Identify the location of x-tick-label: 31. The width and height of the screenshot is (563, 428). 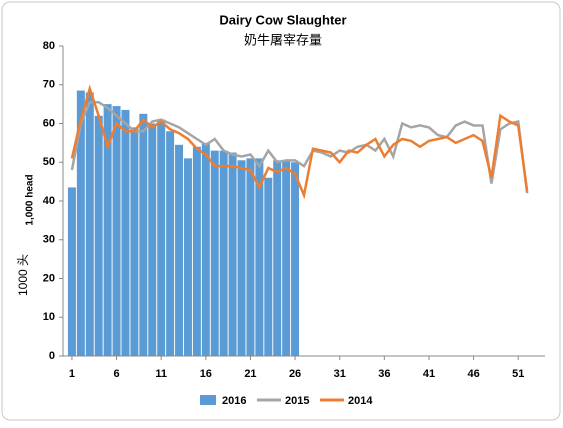
(340, 374).